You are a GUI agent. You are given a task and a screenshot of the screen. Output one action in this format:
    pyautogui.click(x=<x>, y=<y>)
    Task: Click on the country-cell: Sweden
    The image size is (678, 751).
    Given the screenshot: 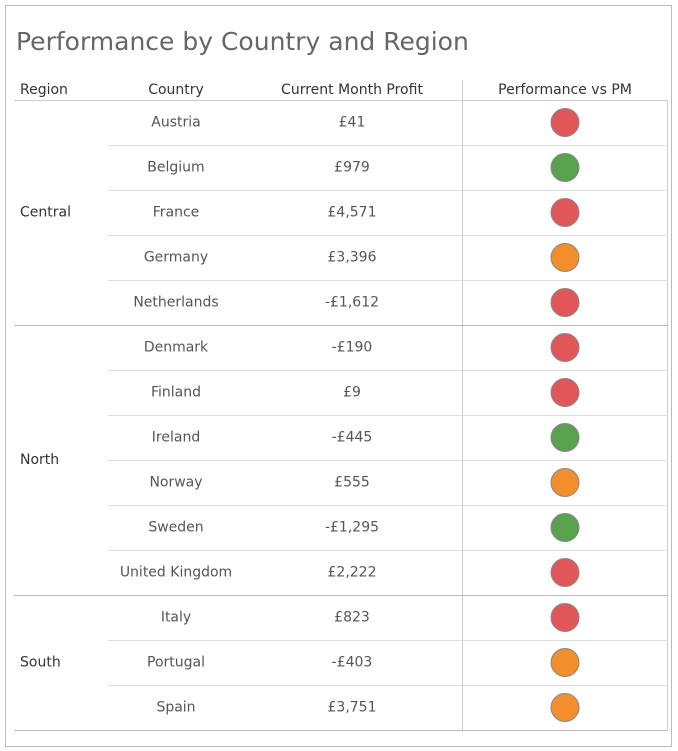 What is the action you would take?
    pyautogui.click(x=175, y=528)
    